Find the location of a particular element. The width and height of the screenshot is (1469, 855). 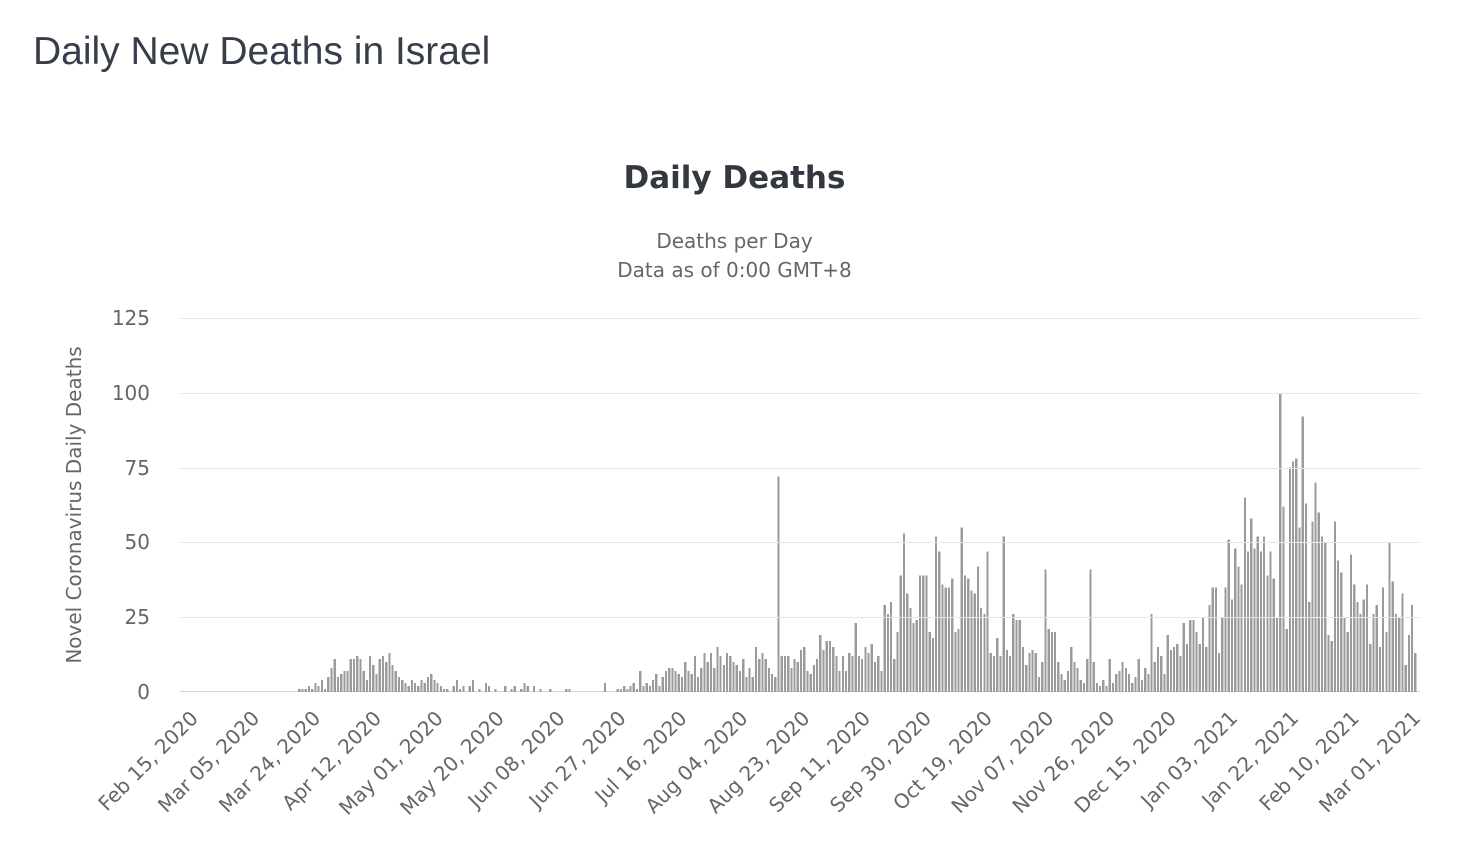

y-tick-label: 100 is located at coordinates (130, 392).